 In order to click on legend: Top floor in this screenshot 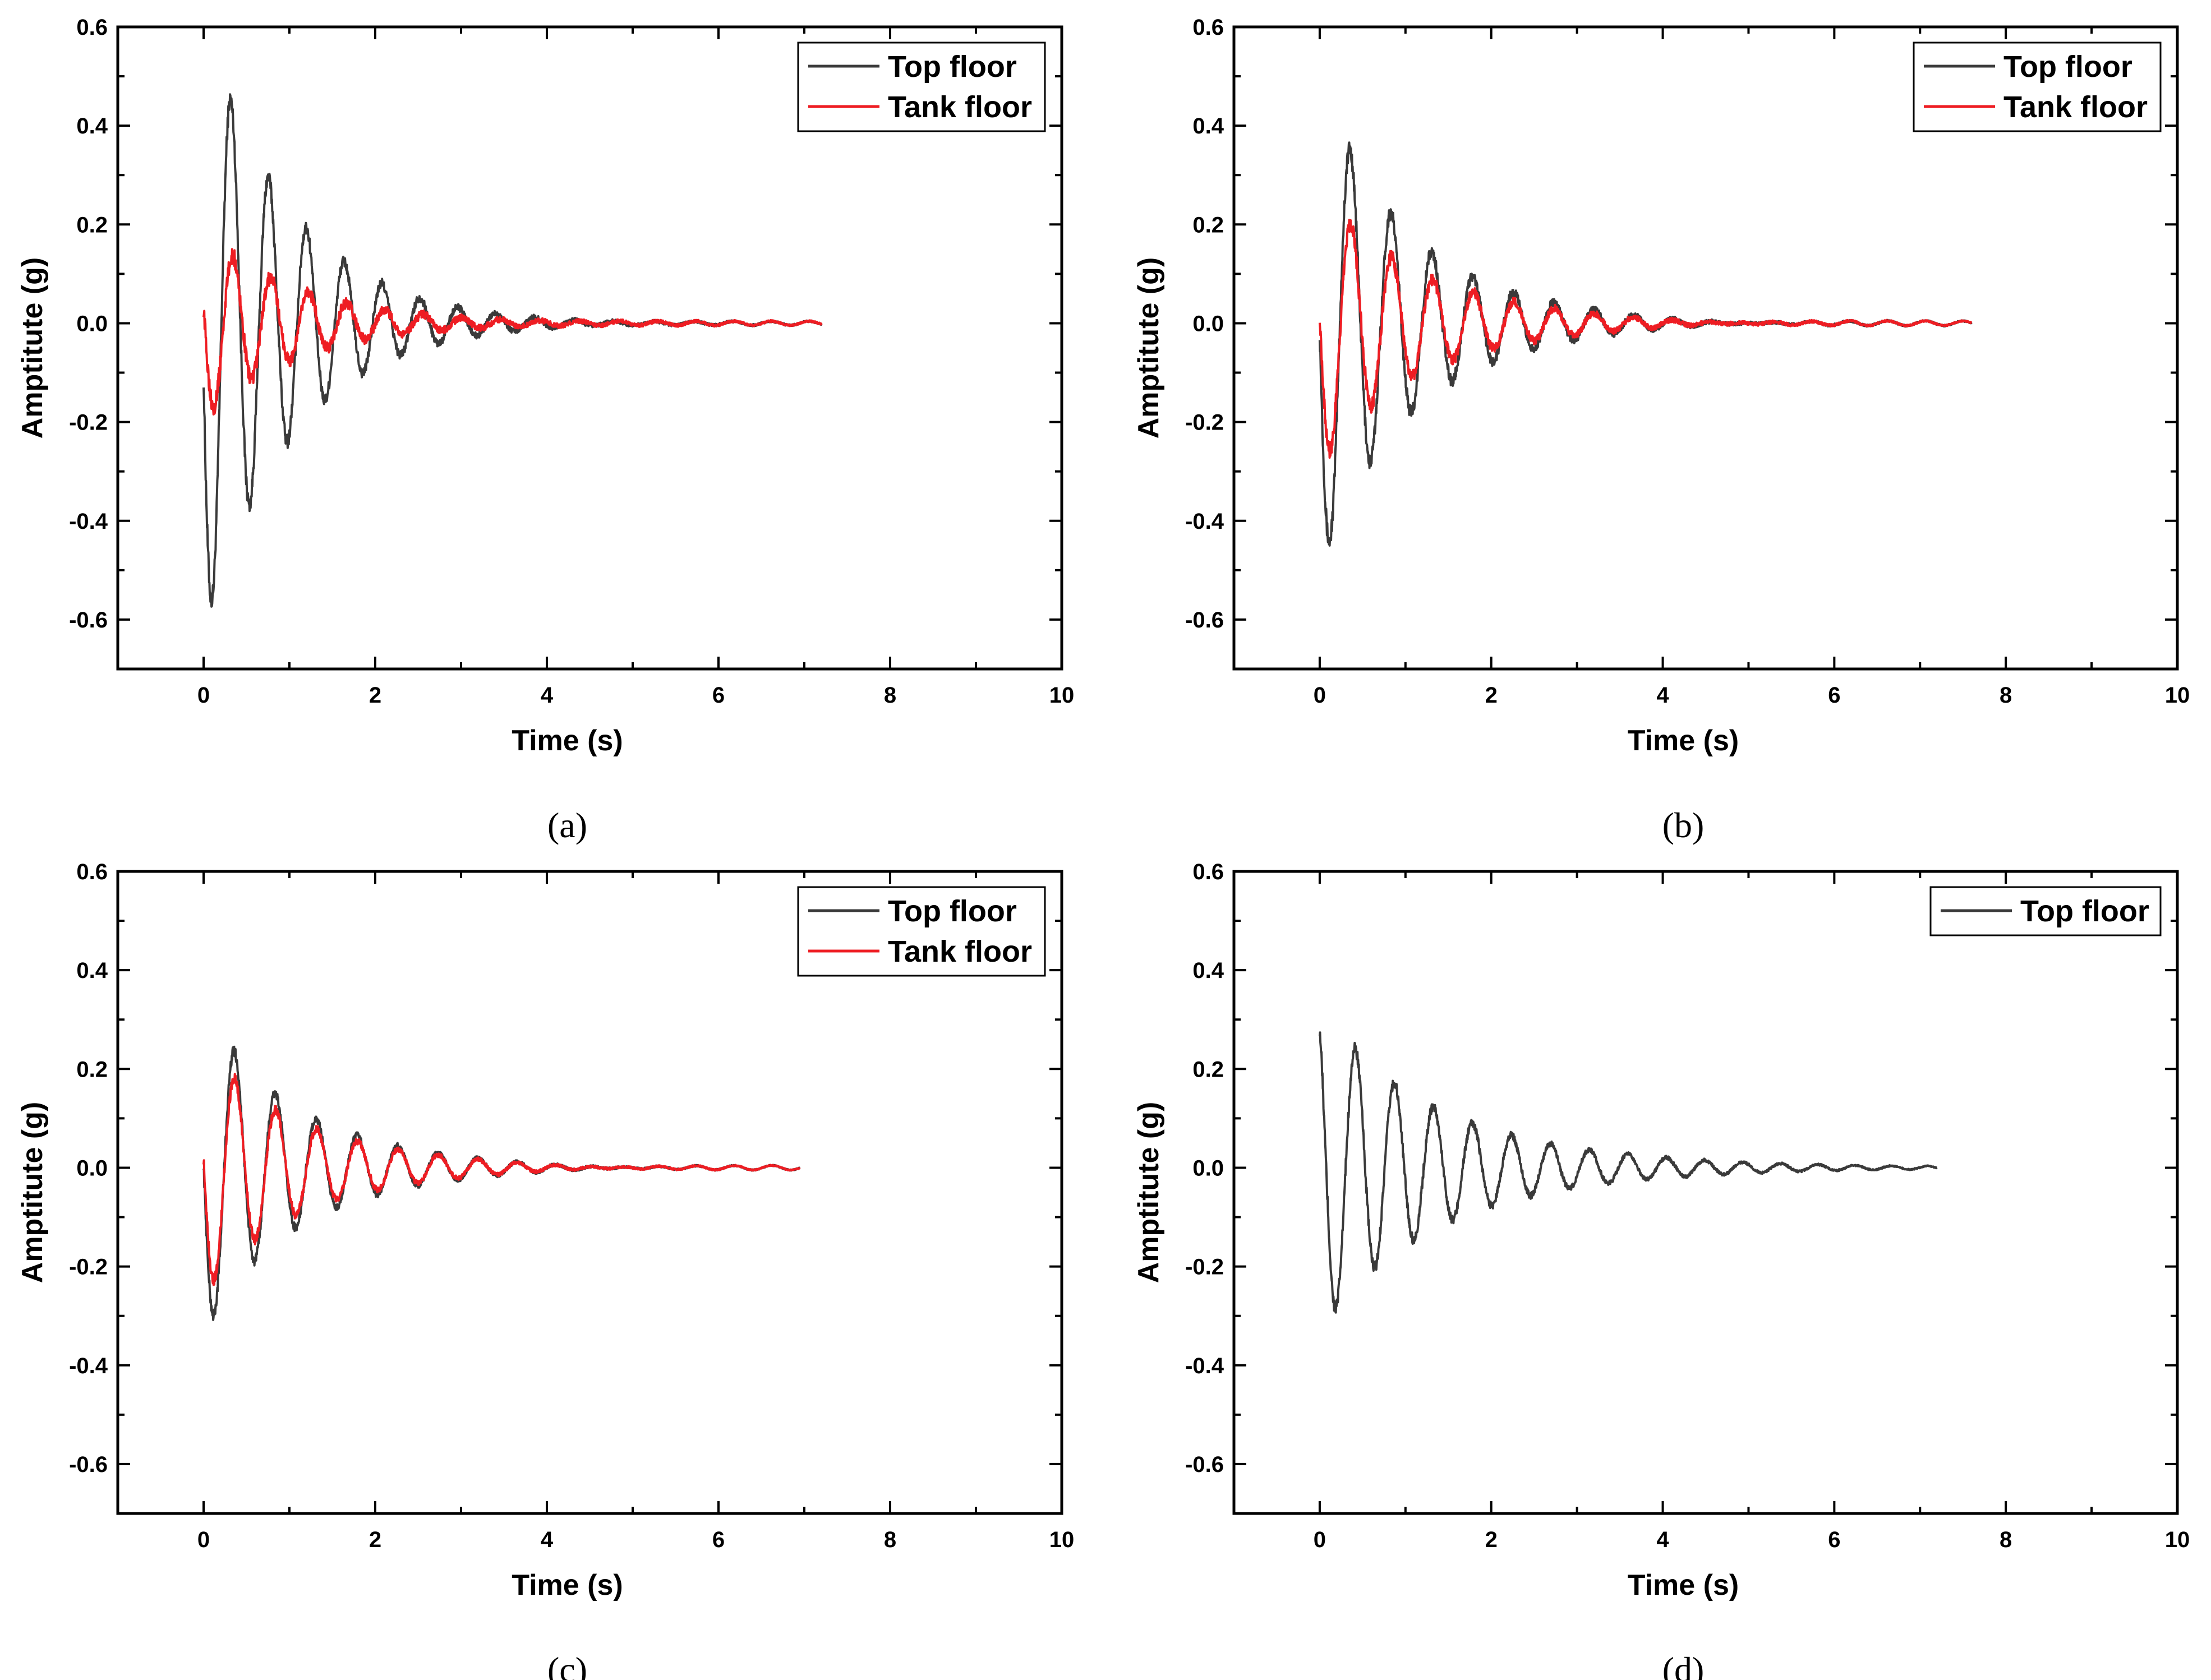, I will do `click(2046, 911)`.